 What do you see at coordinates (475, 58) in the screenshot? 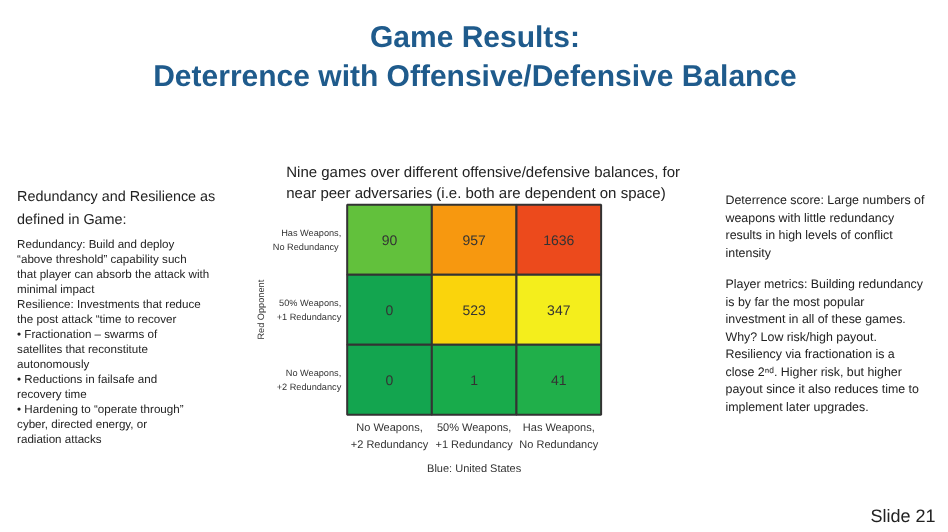
I see `chart-title: Game Results: Deterrence with Offensive/Defensive Balance` at bounding box center [475, 58].